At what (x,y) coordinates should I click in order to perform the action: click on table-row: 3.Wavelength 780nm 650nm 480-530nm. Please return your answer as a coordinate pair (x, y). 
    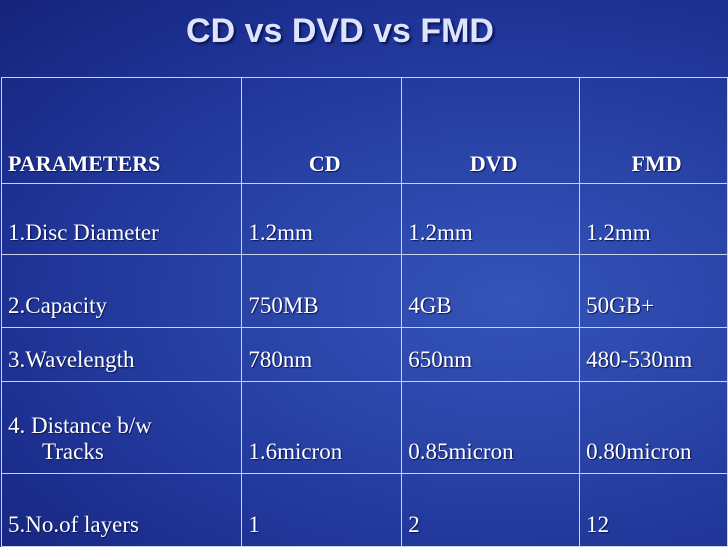
    Looking at the image, I should click on (364, 354).